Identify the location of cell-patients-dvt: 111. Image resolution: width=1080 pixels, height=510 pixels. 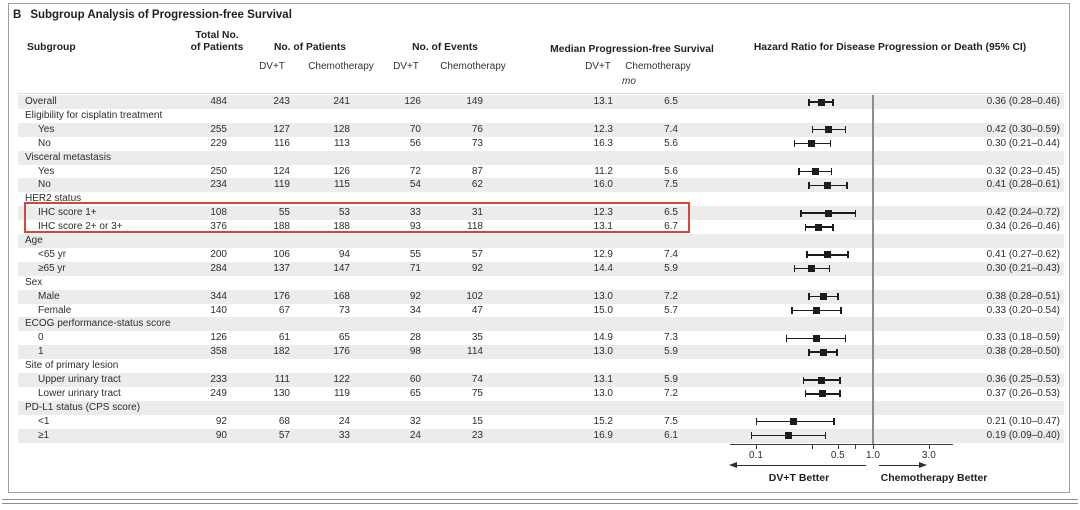
(282, 379).